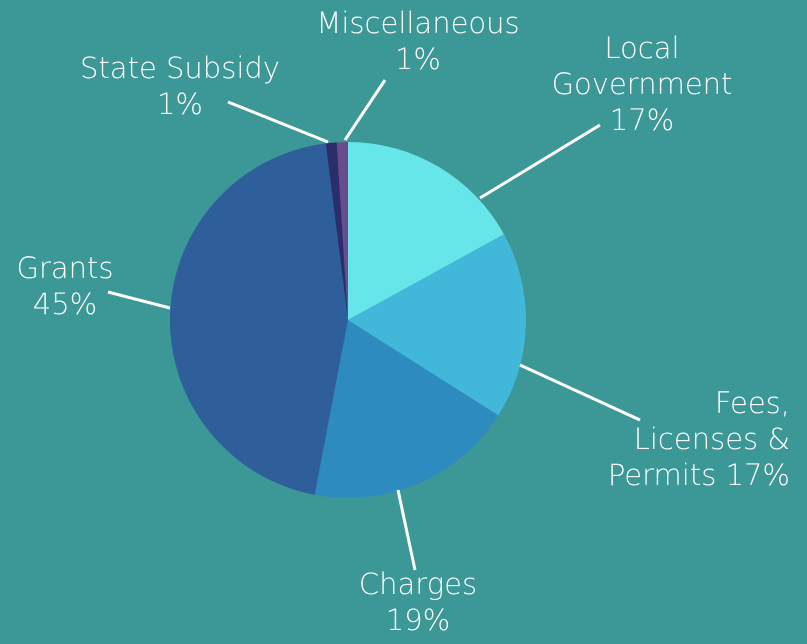 This screenshot has width=807, height=644. I want to click on category-name: Grants, so click(65, 268).